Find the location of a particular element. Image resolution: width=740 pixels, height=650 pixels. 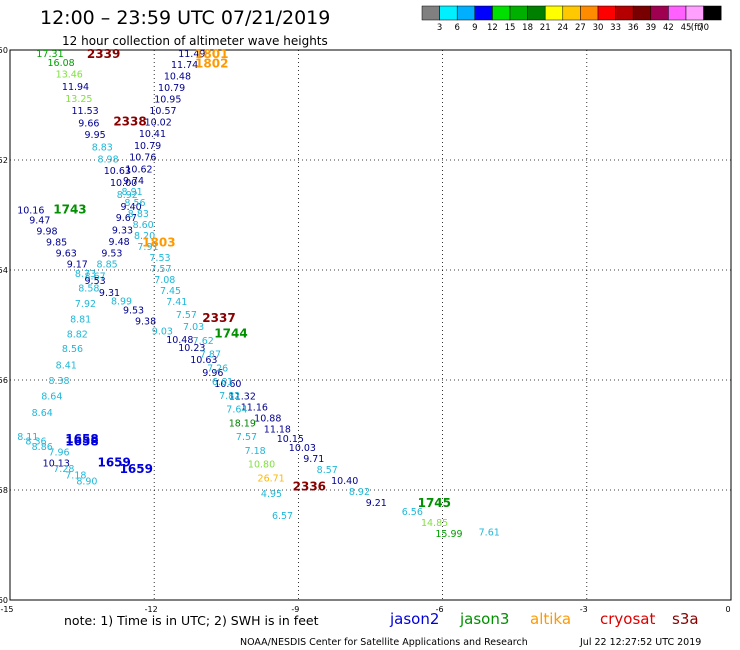

pass-time-label: 1744 is located at coordinates (230, 334).